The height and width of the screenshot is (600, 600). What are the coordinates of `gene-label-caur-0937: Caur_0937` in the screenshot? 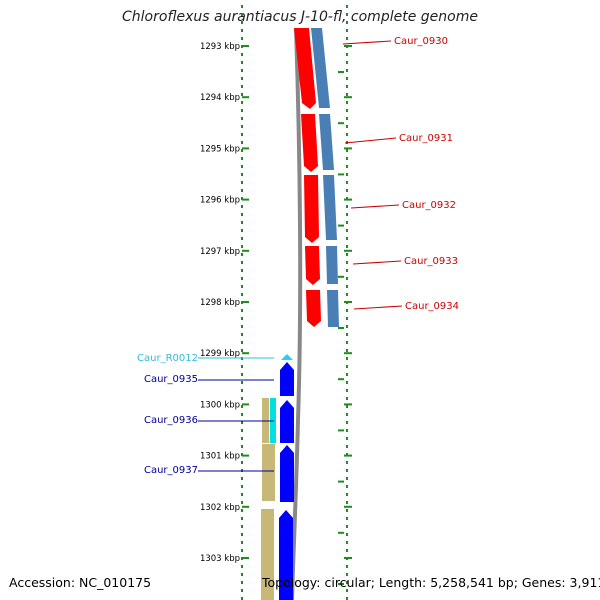 It's located at (171, 470).